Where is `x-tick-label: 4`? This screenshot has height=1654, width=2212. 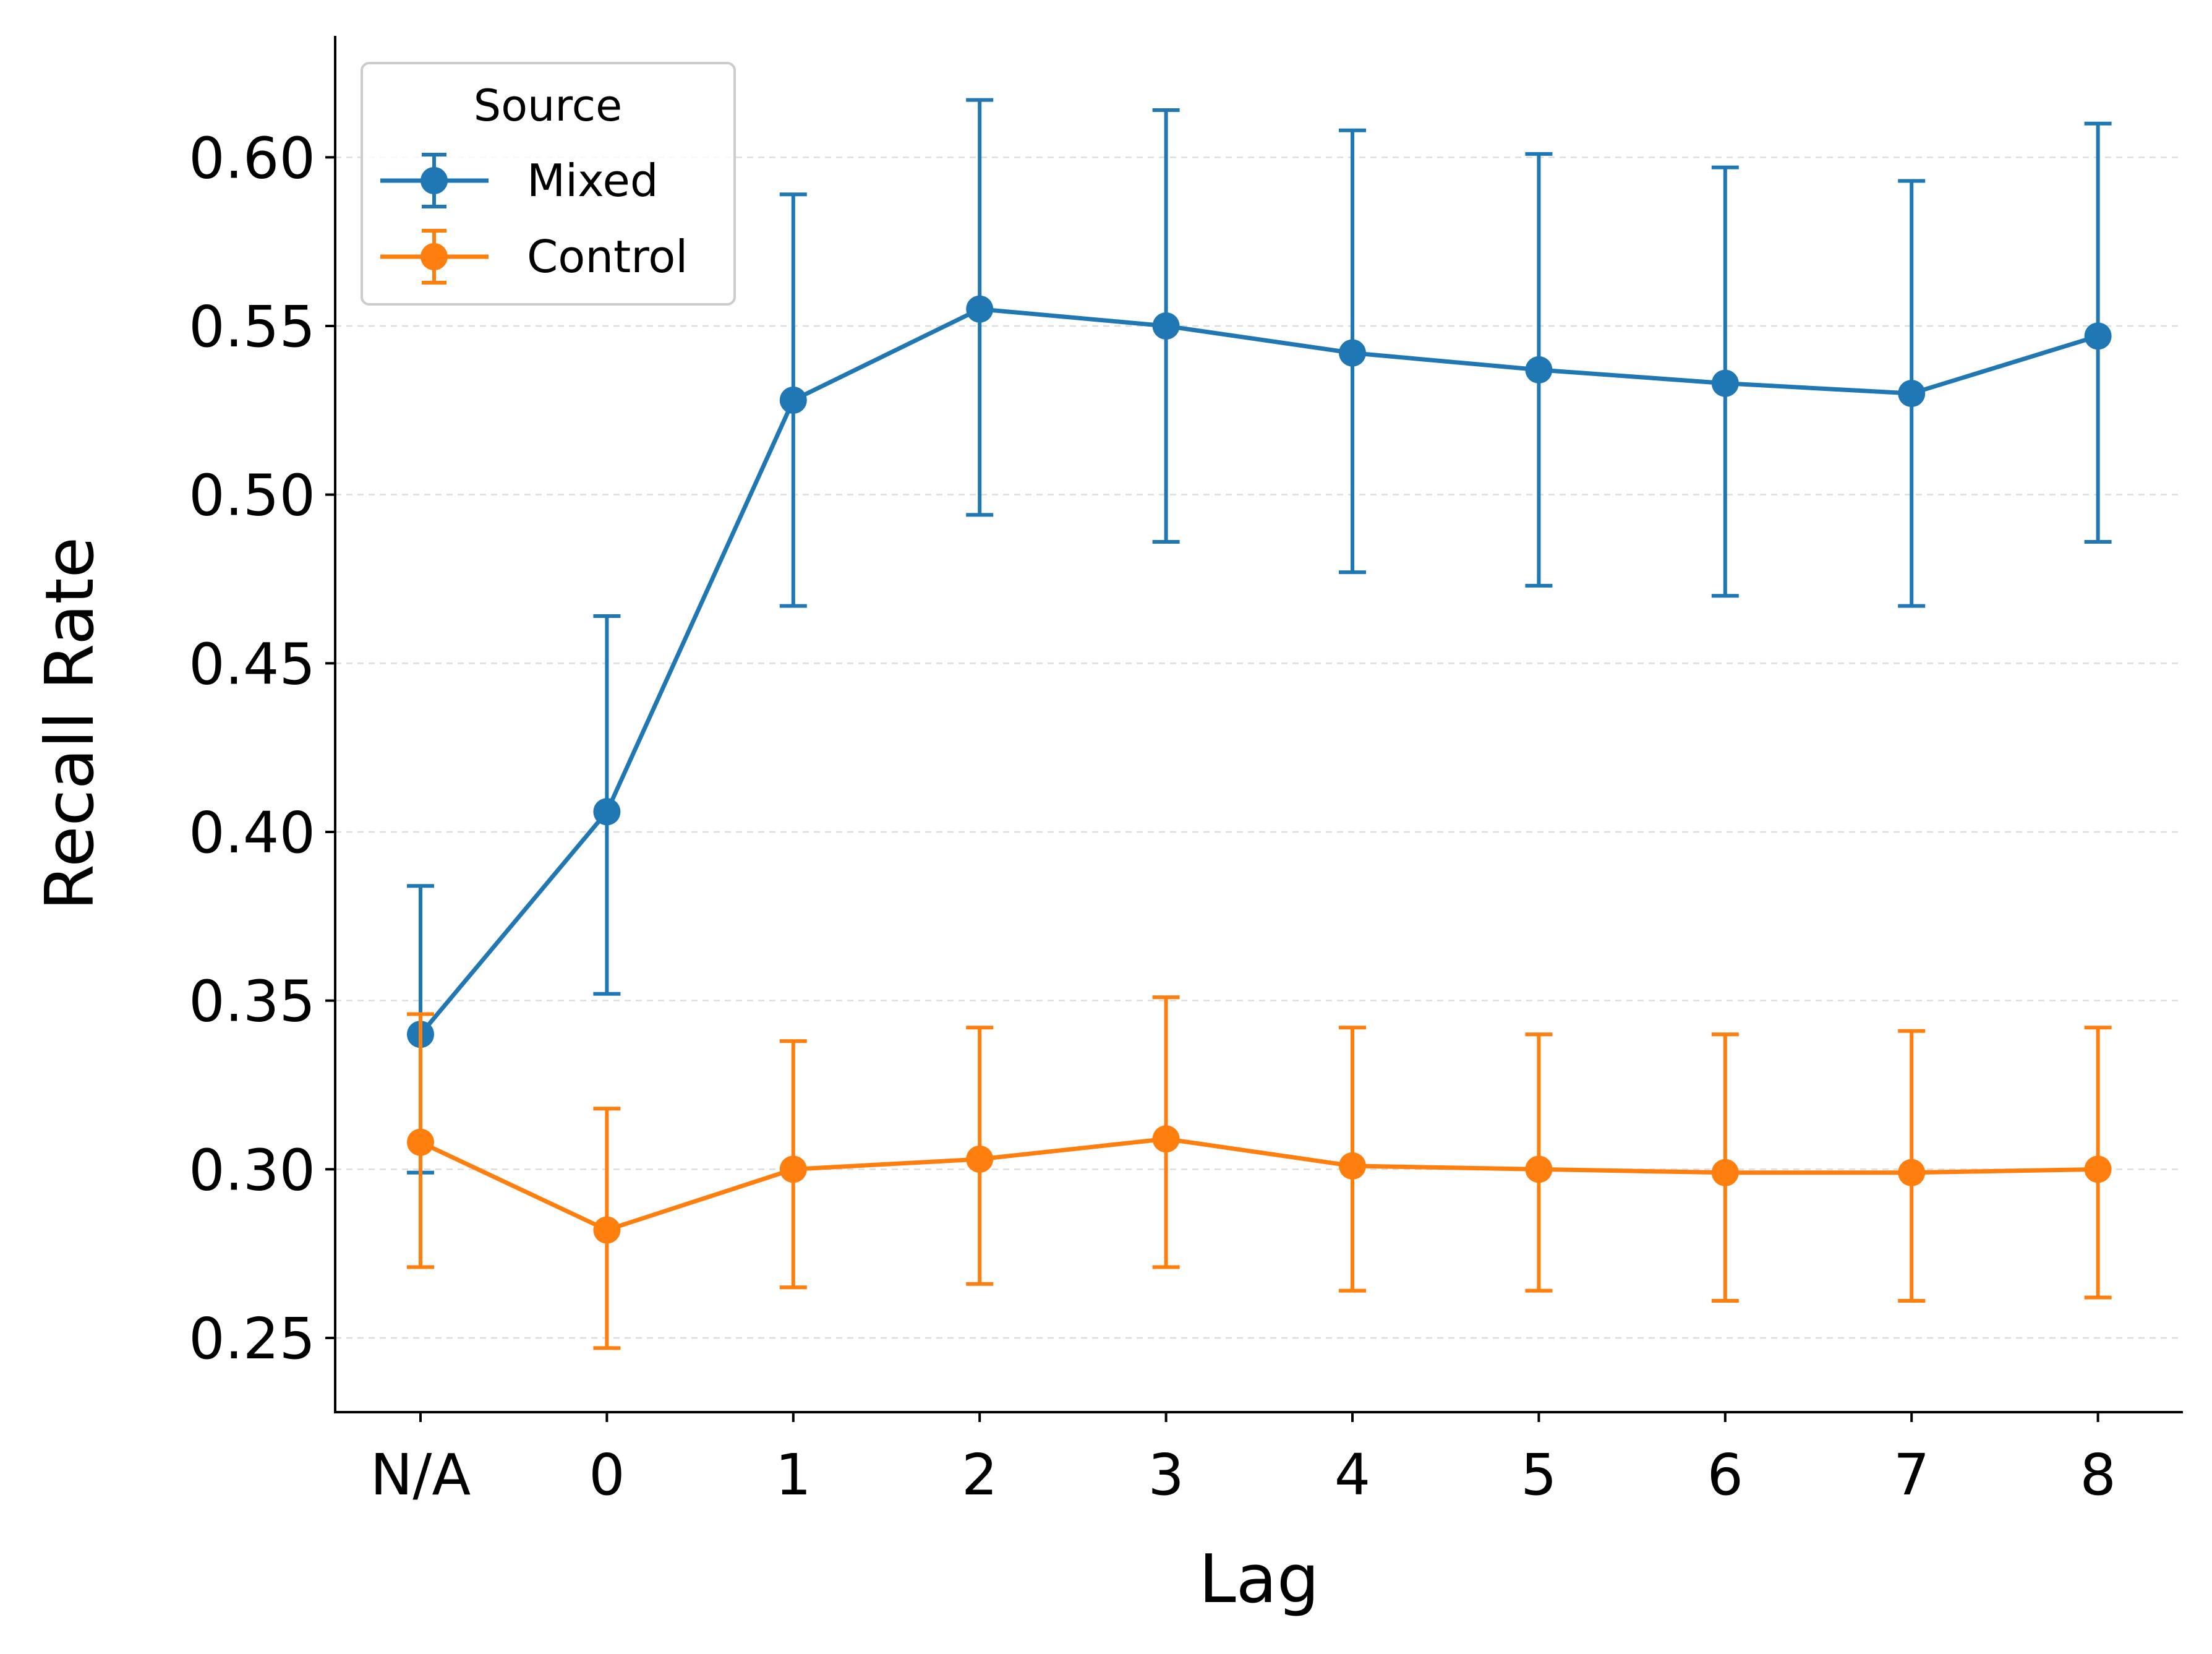 x-tick-label: 4 is located at coordinates (1352, 1475).